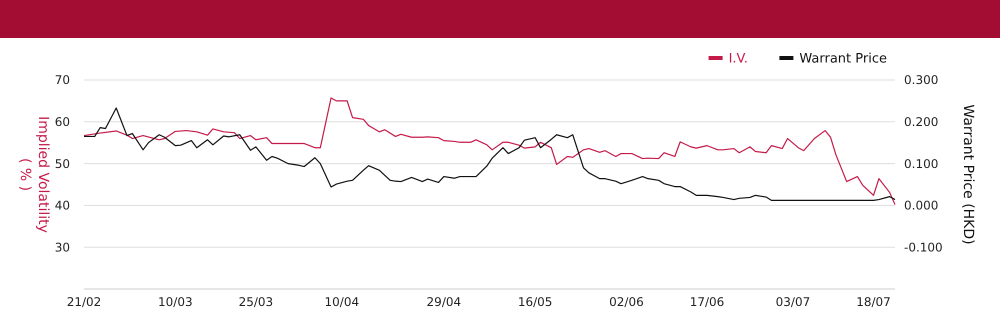 This screenshot has width=1000, height=324. Describe the element at coordinates (175, 302) in the screenshot. I see `x-tick-label: 10/03` at that location.